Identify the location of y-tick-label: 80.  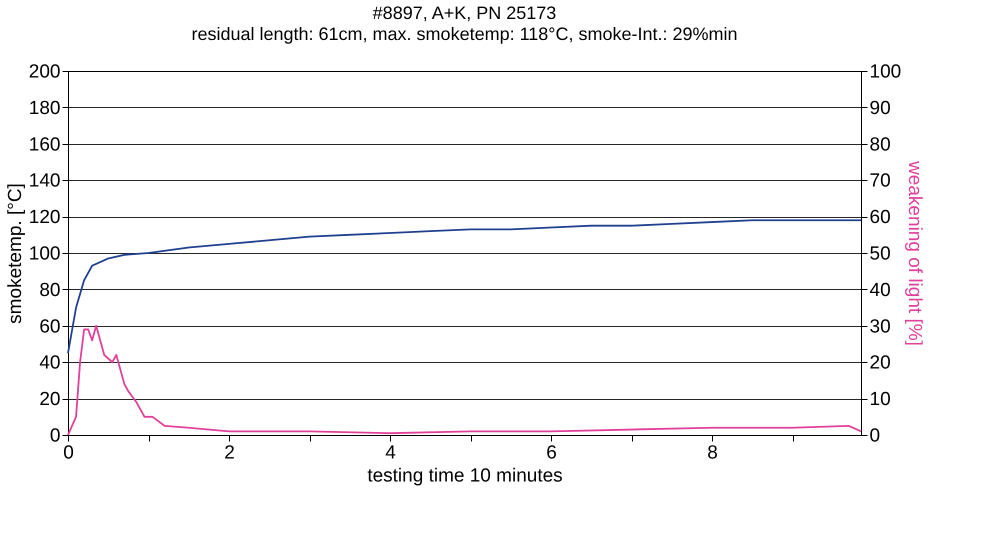
(49, 290).